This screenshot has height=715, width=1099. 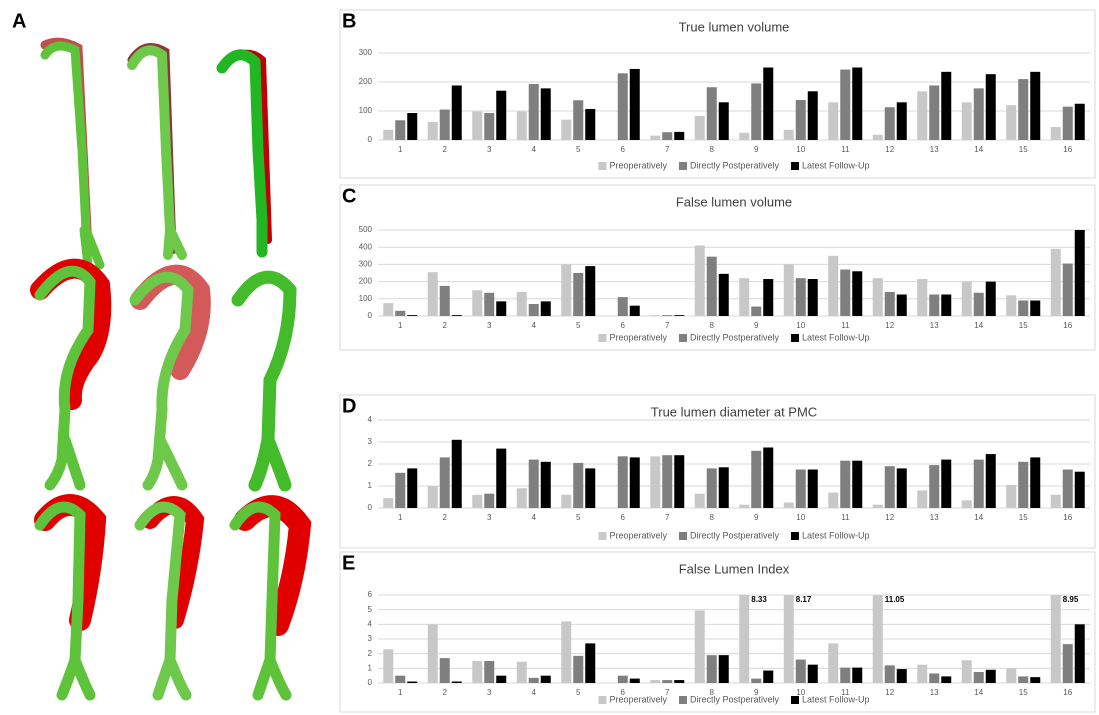 What do you see at coordinates (1067, 325) in the screenshot?
I see `x-tick-label: 16` at bounding box center [1067, 325].